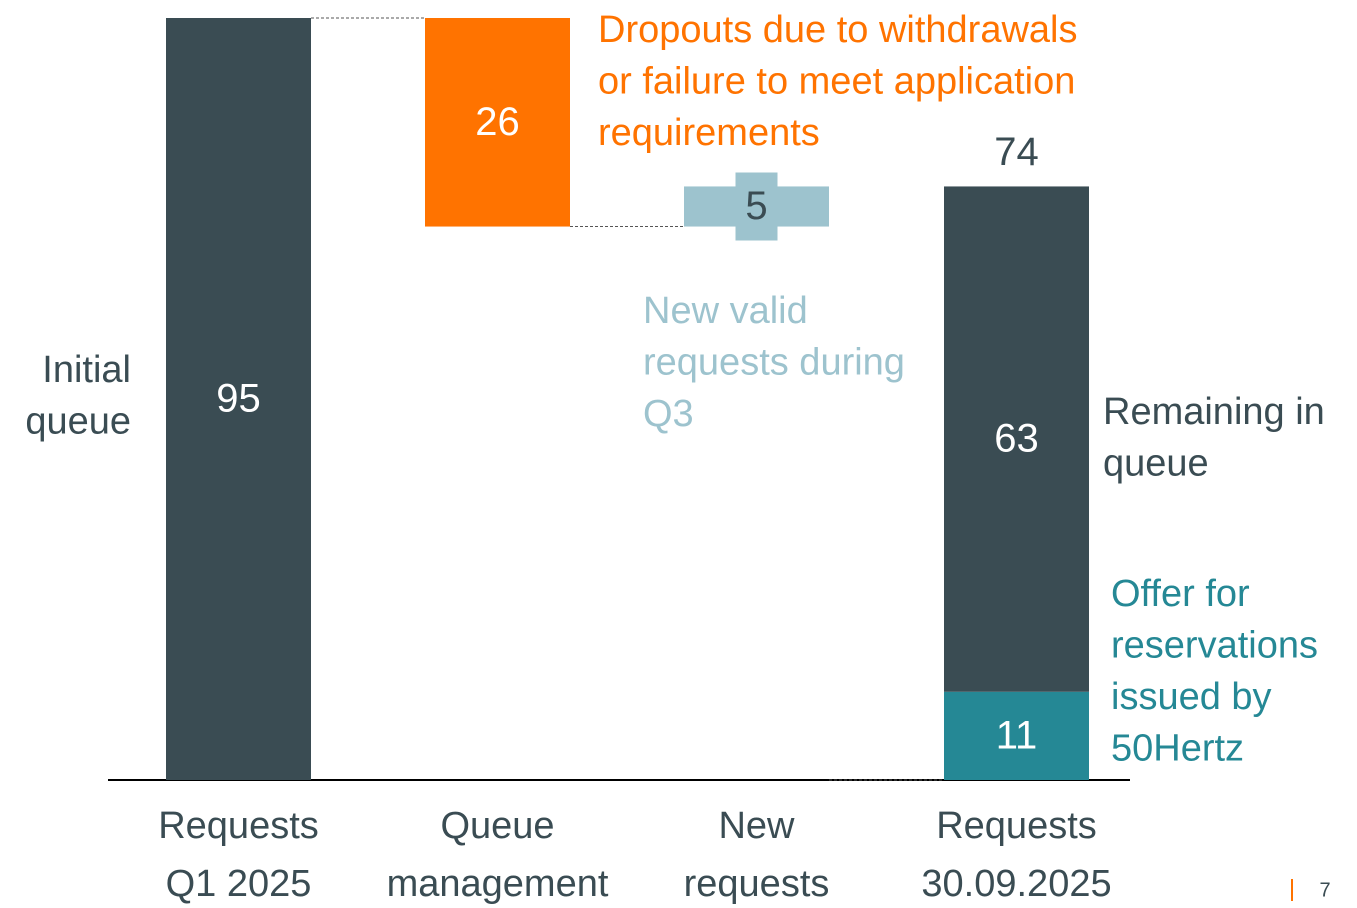  I want to click on x-tick-label: Q1 2025, so click(239, 884).